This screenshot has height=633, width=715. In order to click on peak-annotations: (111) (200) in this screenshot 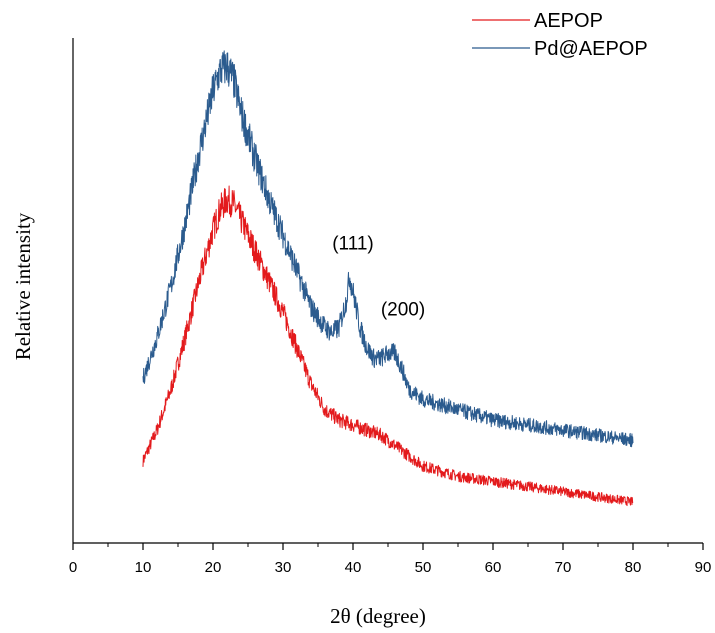, I will do `click(378, 277)`.